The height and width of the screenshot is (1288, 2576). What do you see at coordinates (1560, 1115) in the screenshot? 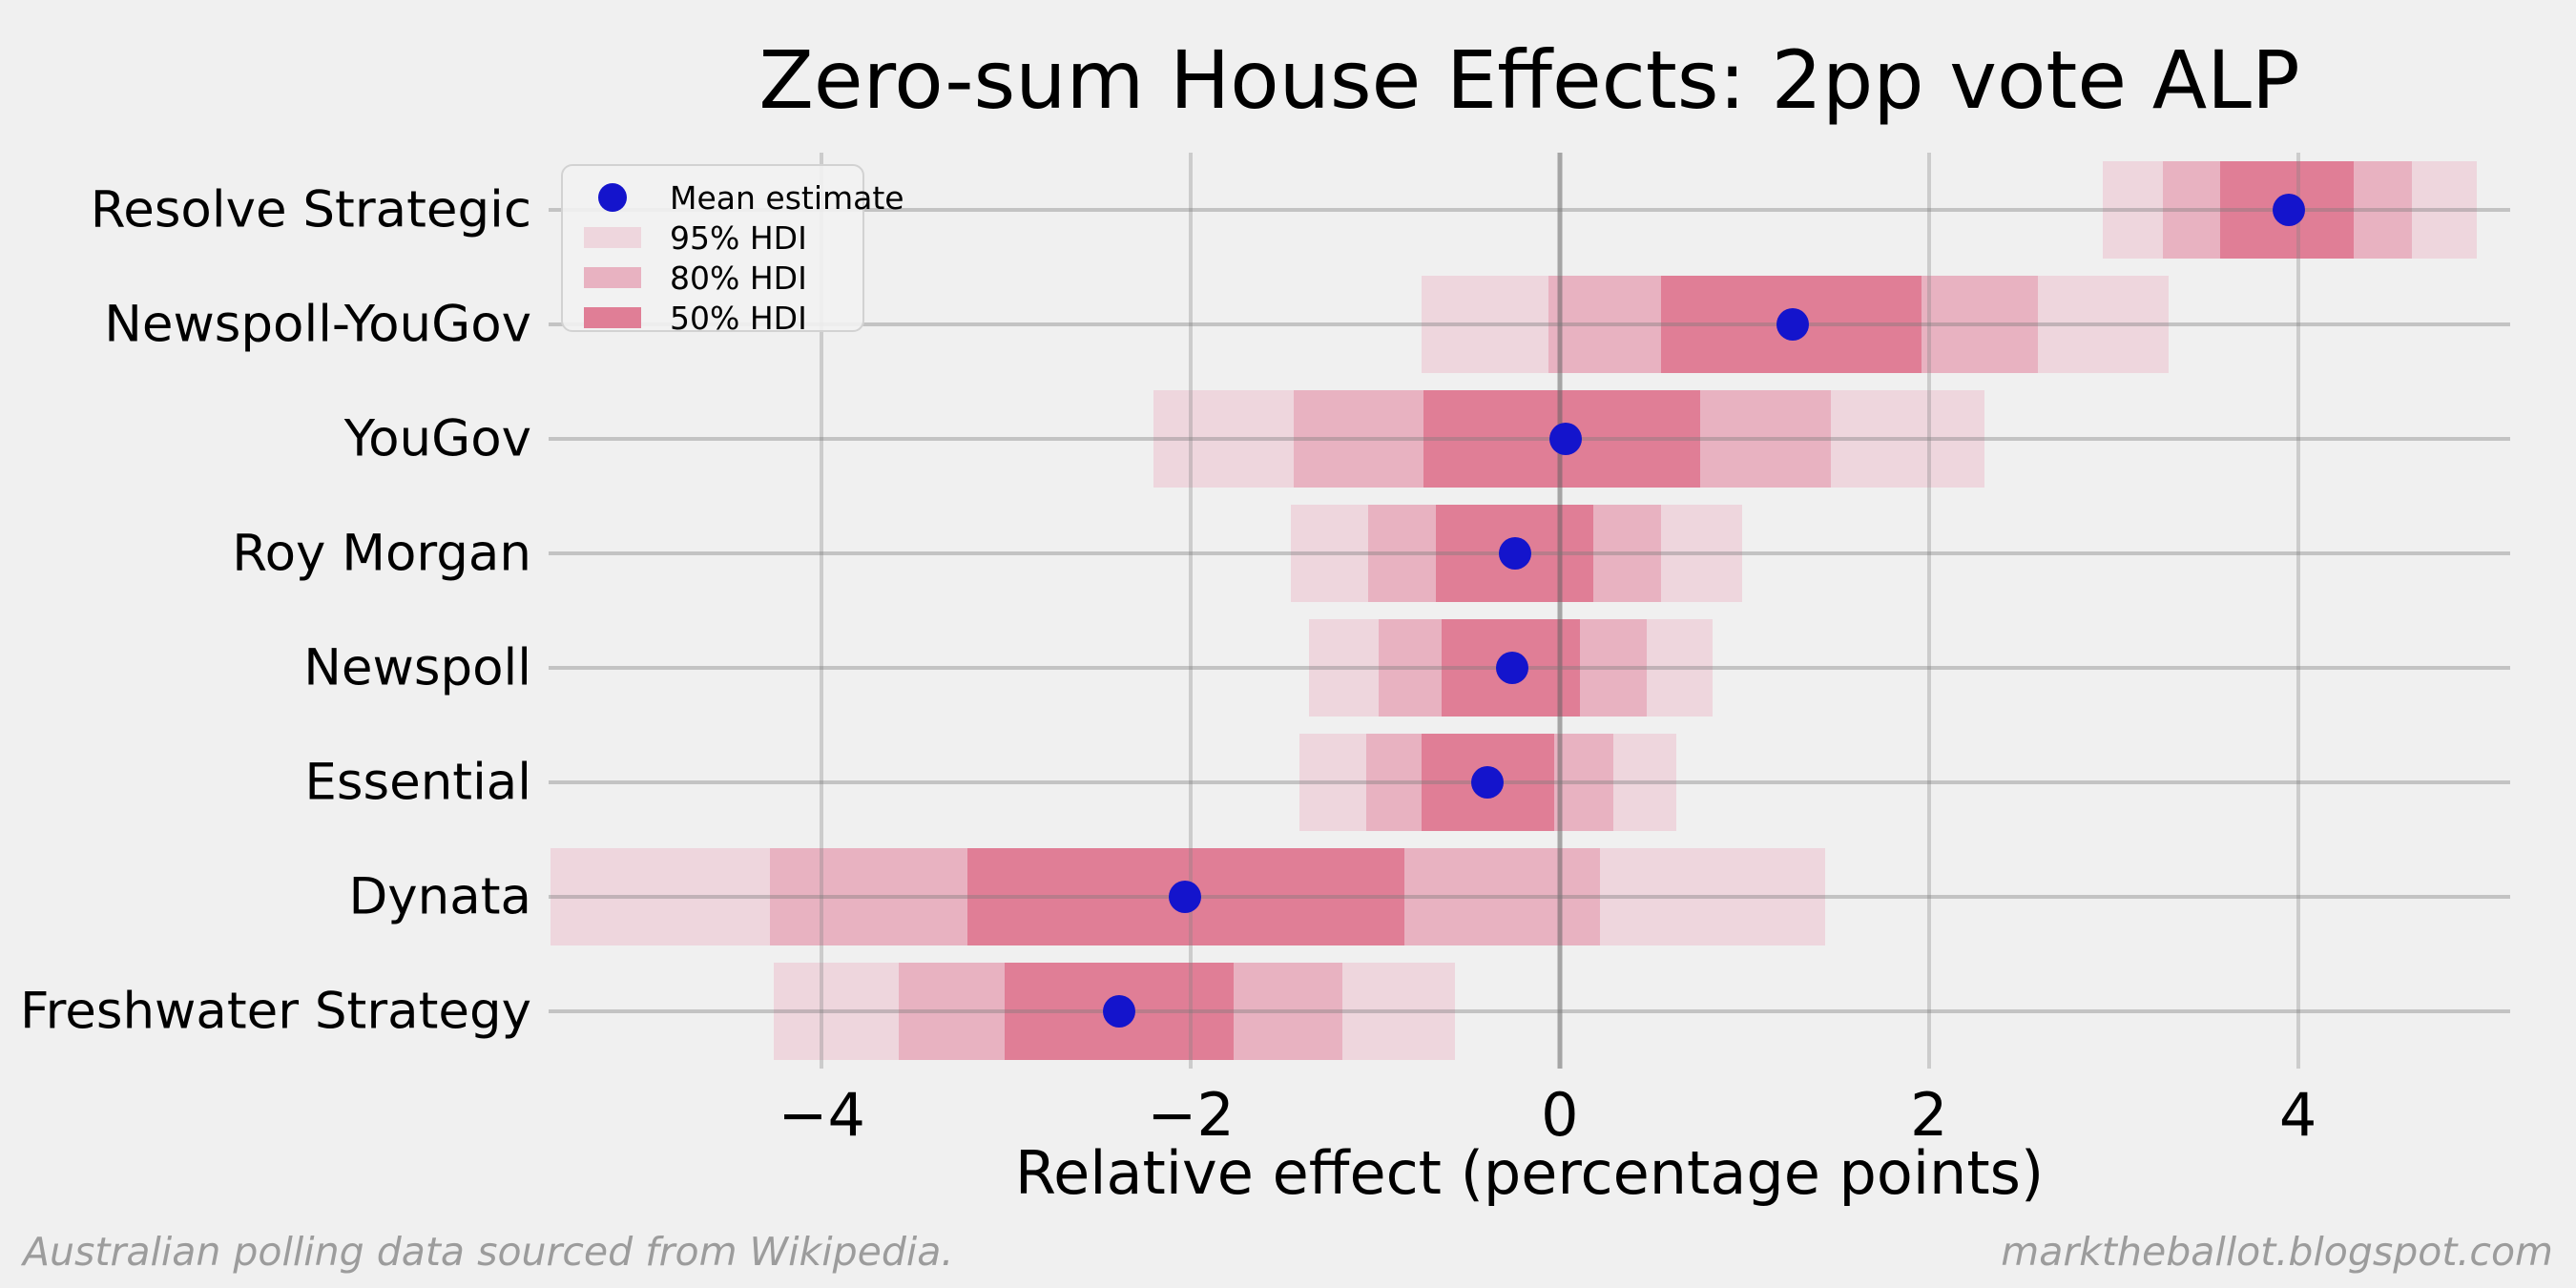
I see `x-tick-label: 0` at bounding box center [1560, 1115].